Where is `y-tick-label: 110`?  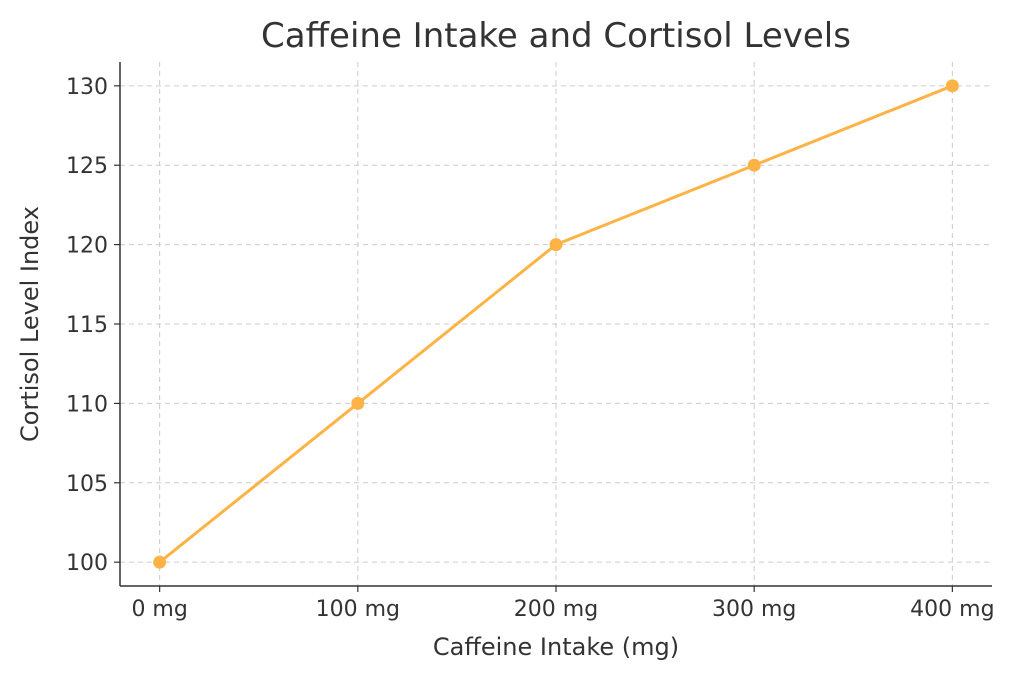 y-tick-label: 110 is located at coordinates (87, 404).